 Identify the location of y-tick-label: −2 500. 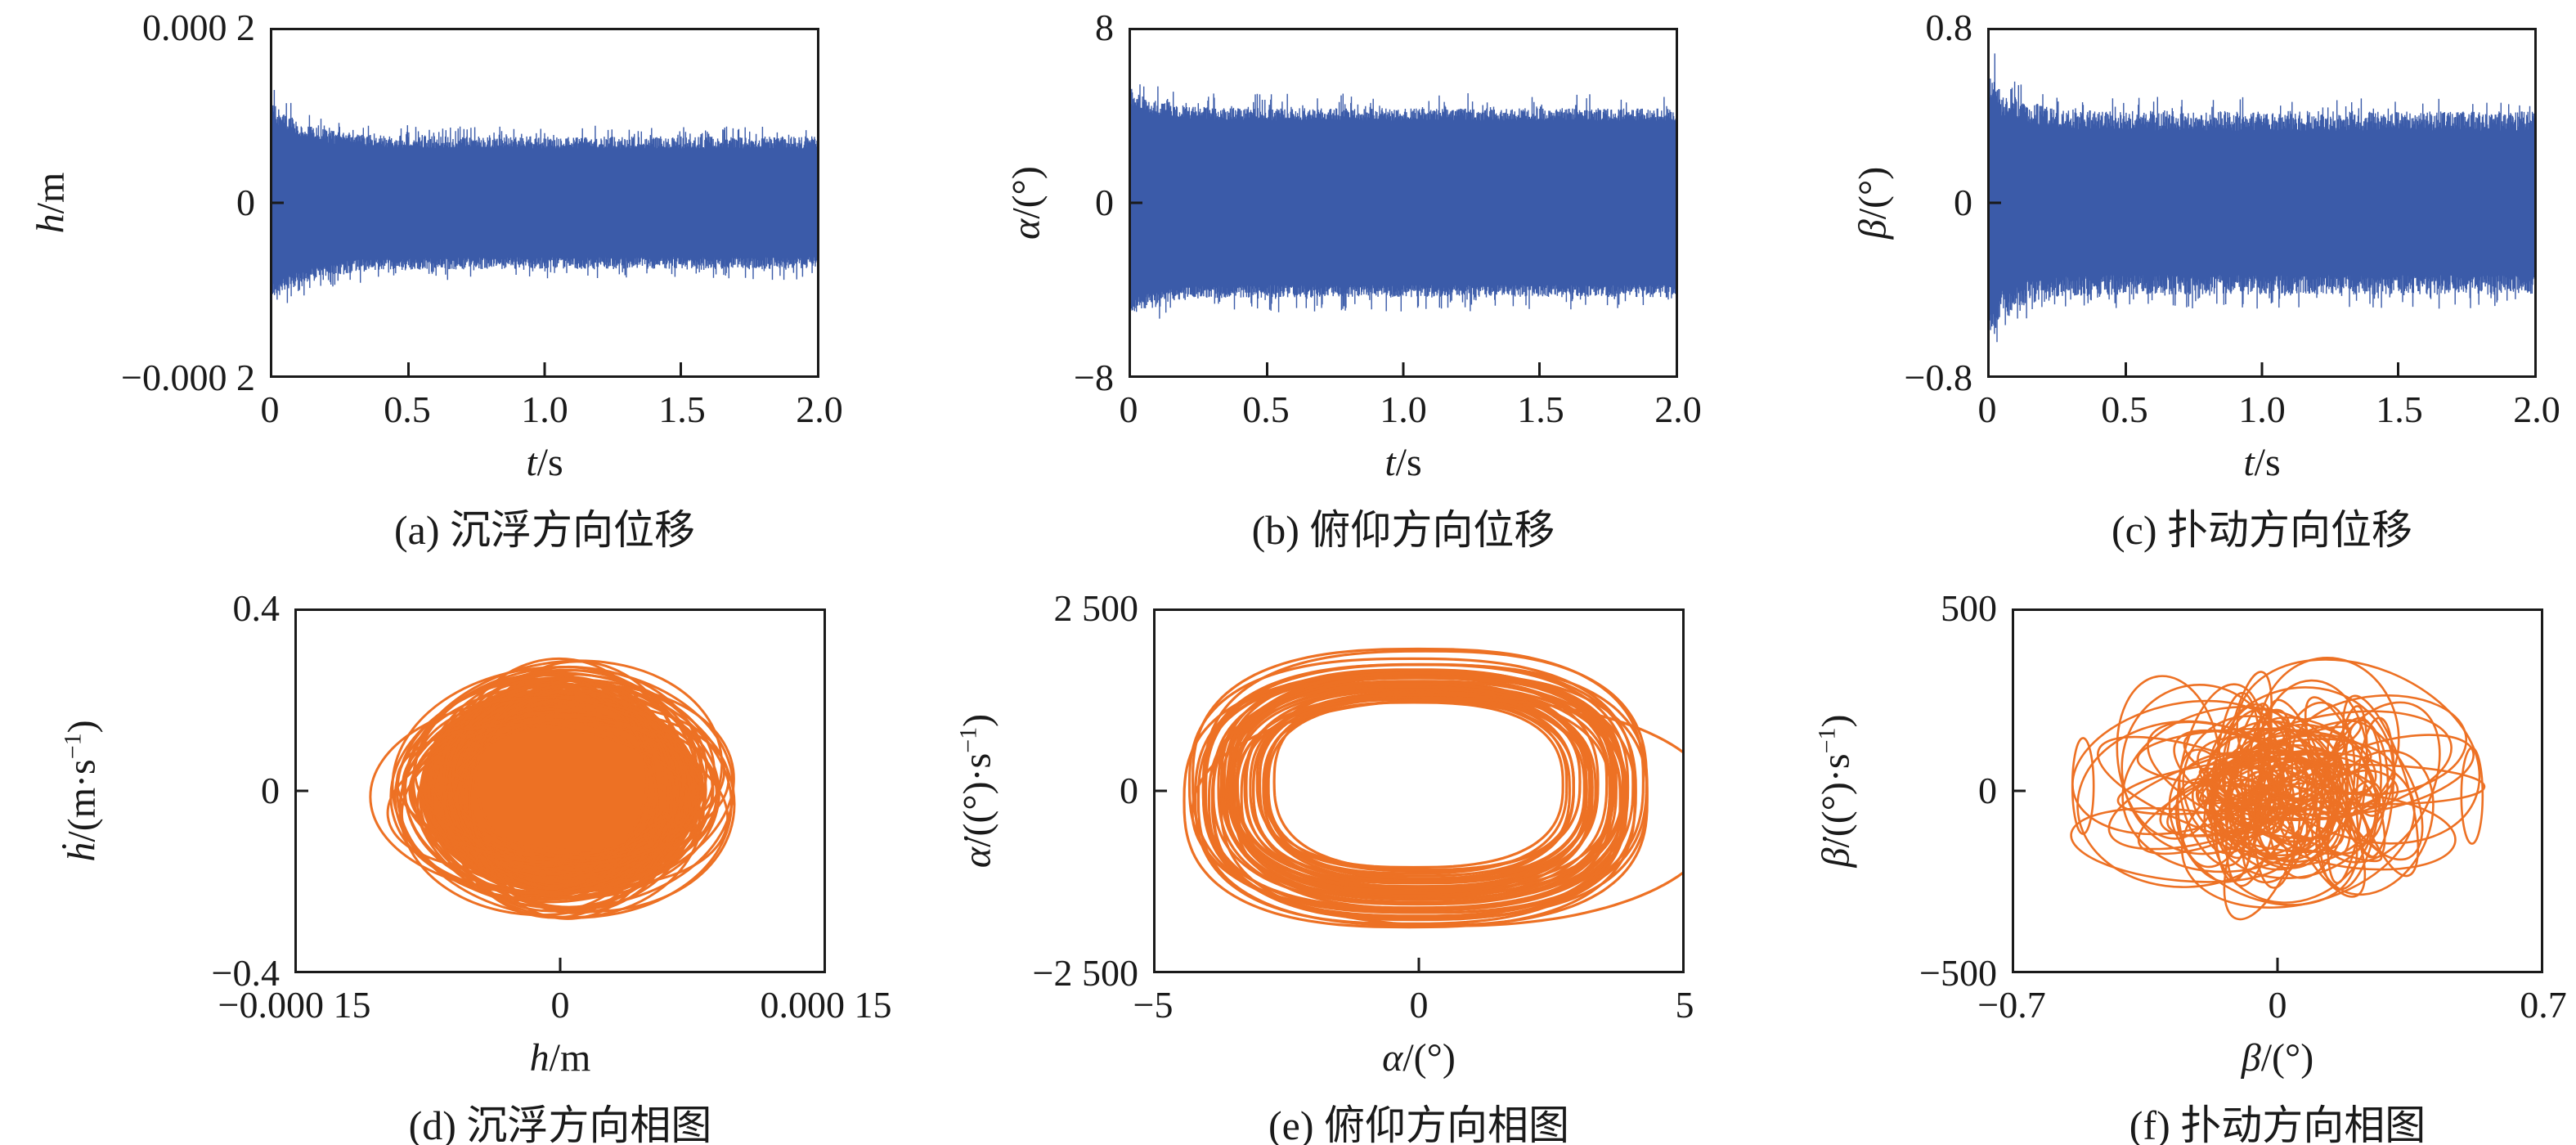
(1085, 973).